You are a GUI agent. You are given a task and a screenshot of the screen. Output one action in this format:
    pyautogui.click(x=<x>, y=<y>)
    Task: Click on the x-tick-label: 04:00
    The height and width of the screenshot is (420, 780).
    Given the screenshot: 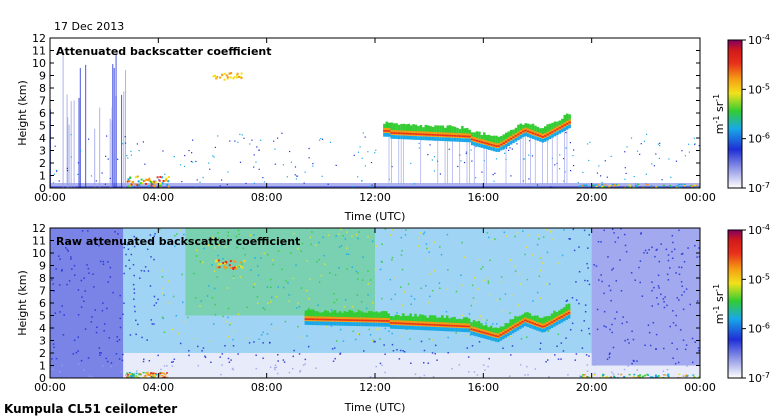 What is the action you would take?
    pyautogui.click(x=158, y=197)
    